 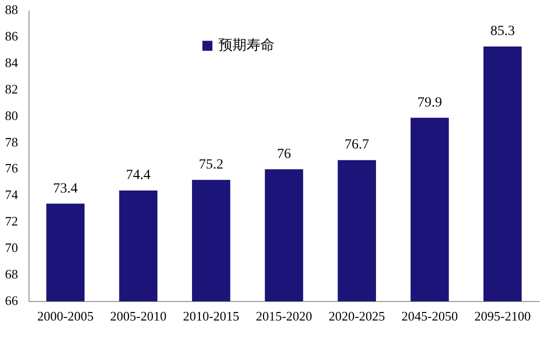 What do you see at coordinates (246, 45) in the screenshot?
I see `legend-label: 预期寿命` at bounding box center [246, 45].